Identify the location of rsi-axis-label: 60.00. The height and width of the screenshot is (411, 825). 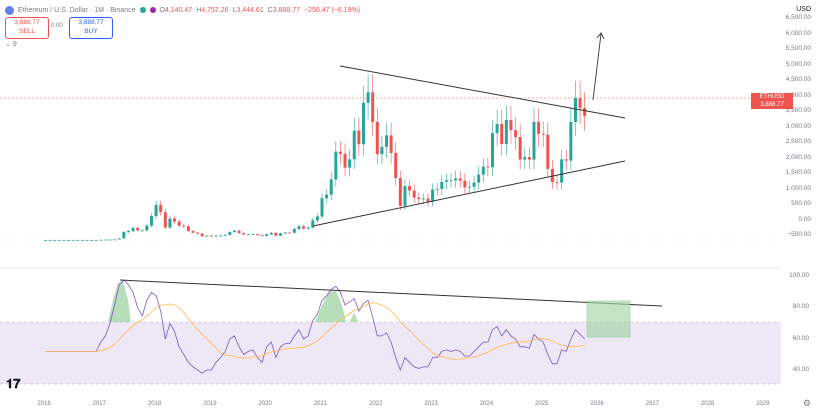
(800, 338).